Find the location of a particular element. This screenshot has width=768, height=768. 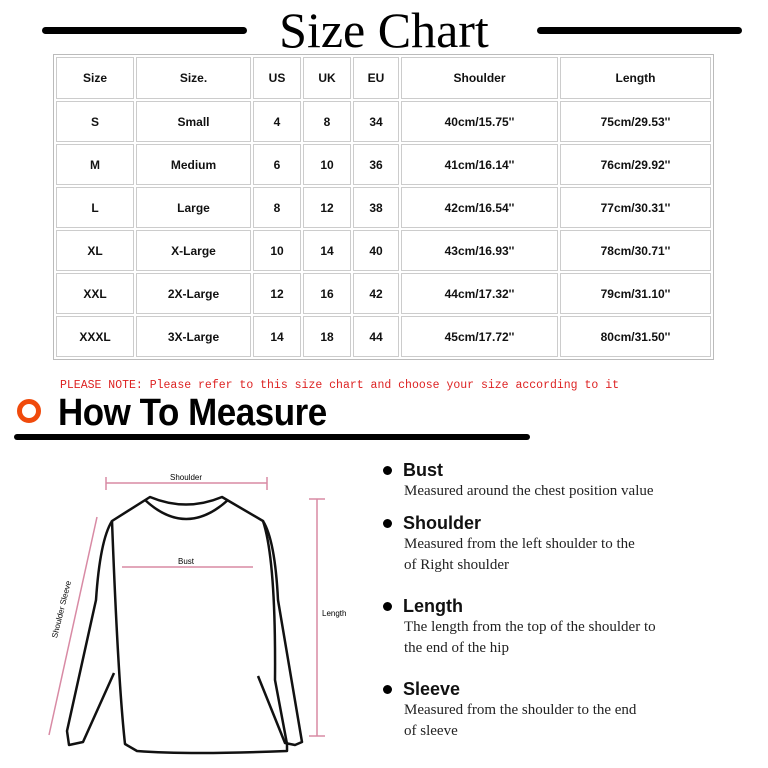

table-cell: 44cm/17.32'' is located at coordinates (479, 293).